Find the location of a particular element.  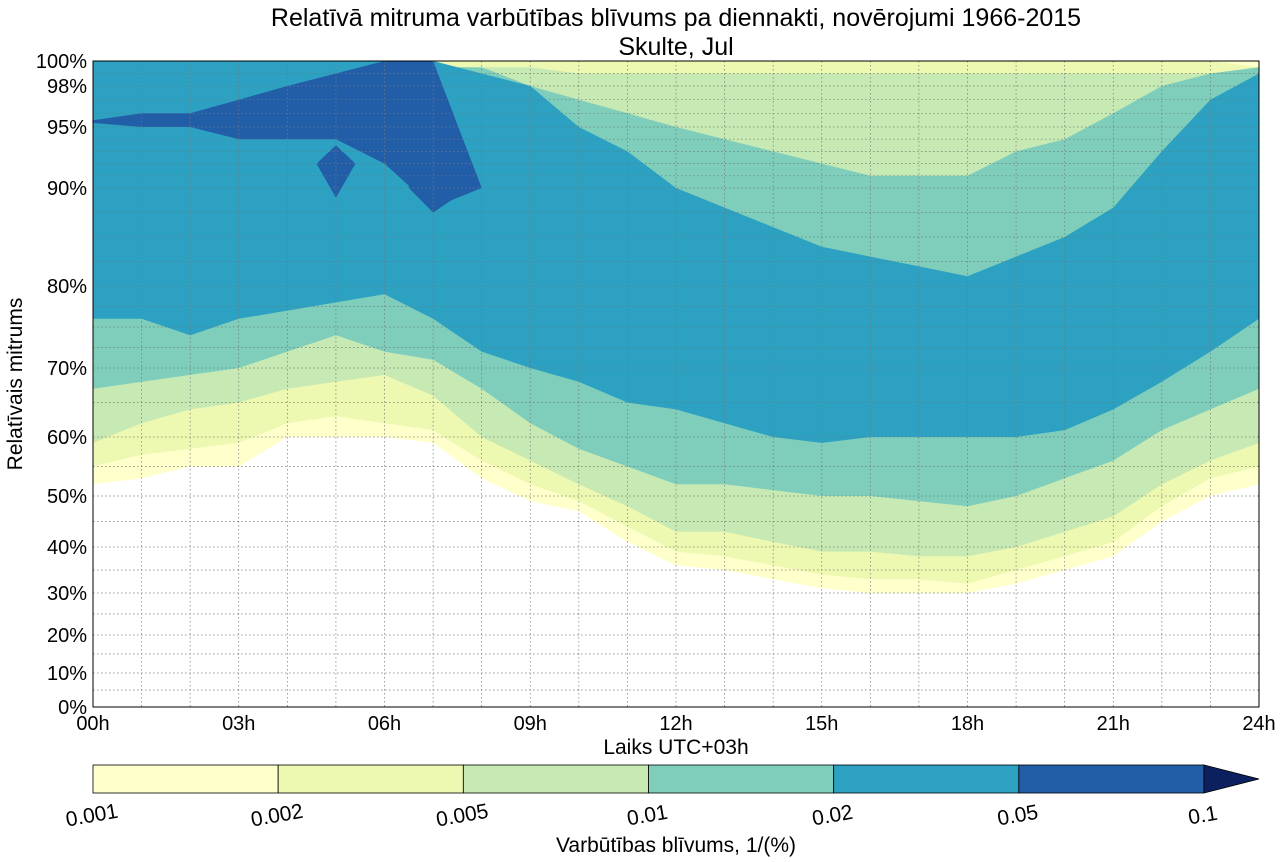

y-tick-label: 98% is located at coordinates (67, 87).